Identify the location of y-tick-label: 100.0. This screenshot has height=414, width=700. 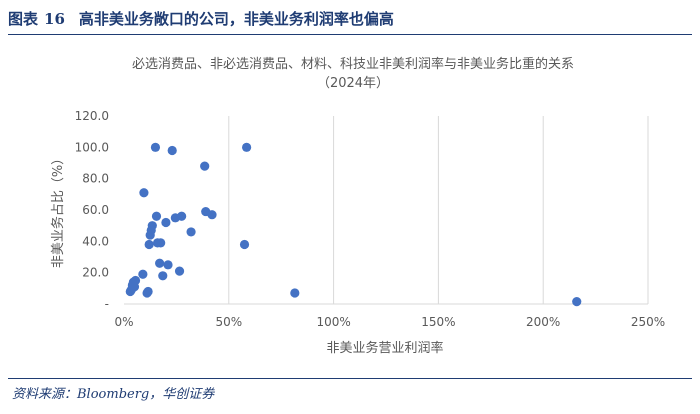
(92, 147).